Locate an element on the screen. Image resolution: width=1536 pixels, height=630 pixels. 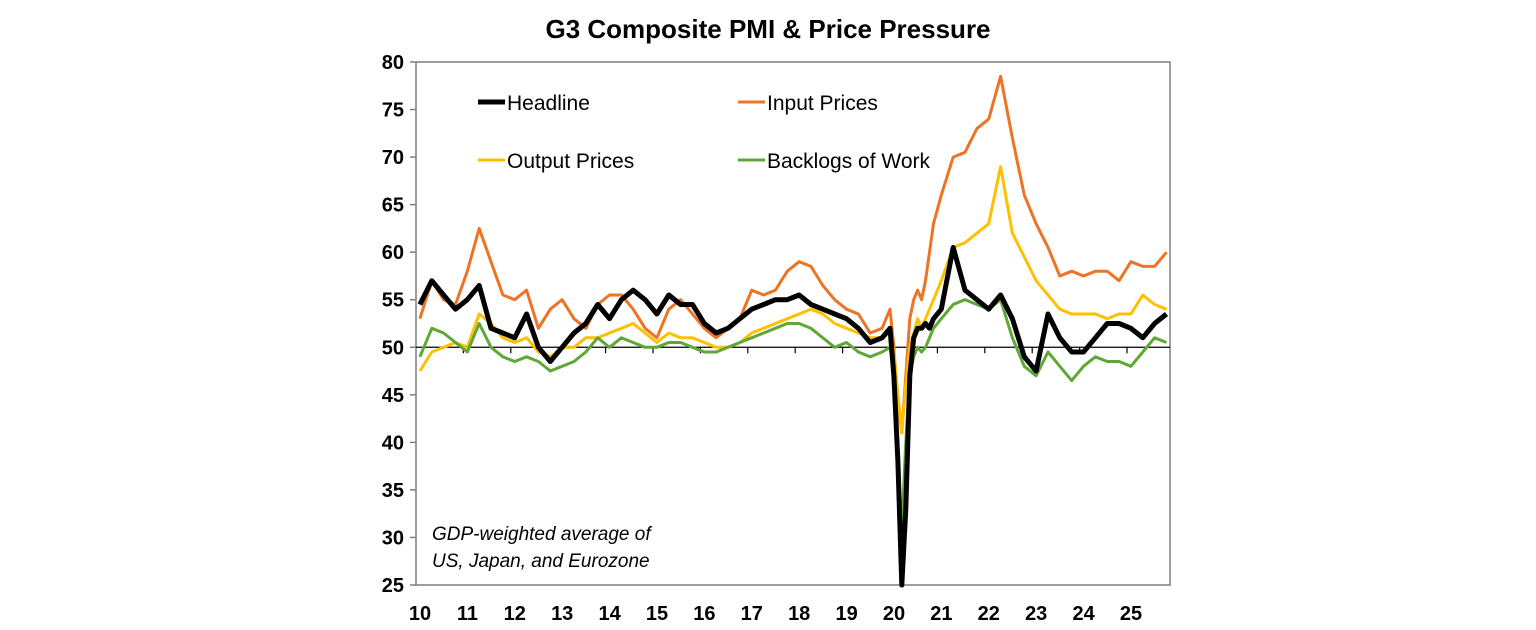
y-tick-label: 25 is located at coordinates (393, 586).